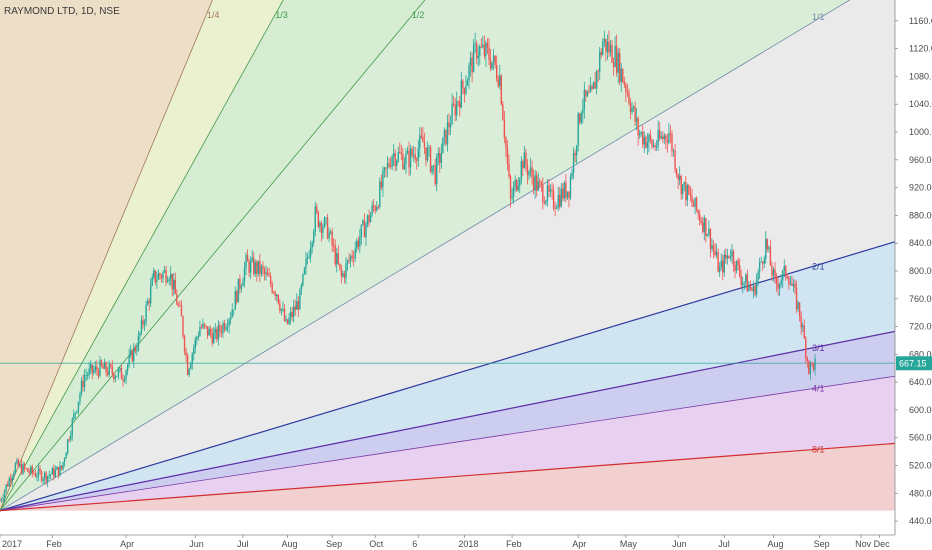 Image resolution: width=932 pixels, height=550 pixels. I want to click on y-tick-label: 720.00, so click(920, 327).